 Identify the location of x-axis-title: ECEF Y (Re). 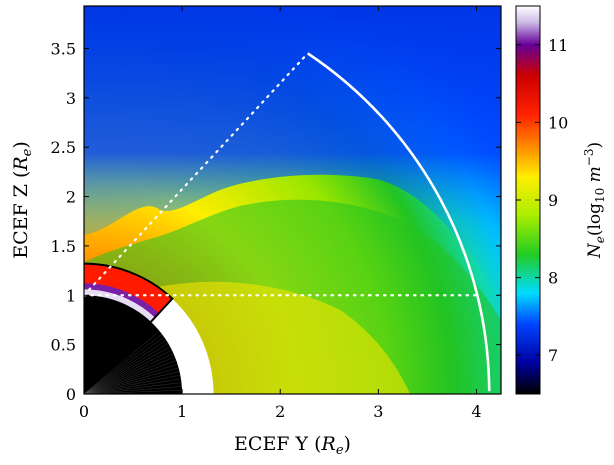
(292, 445).